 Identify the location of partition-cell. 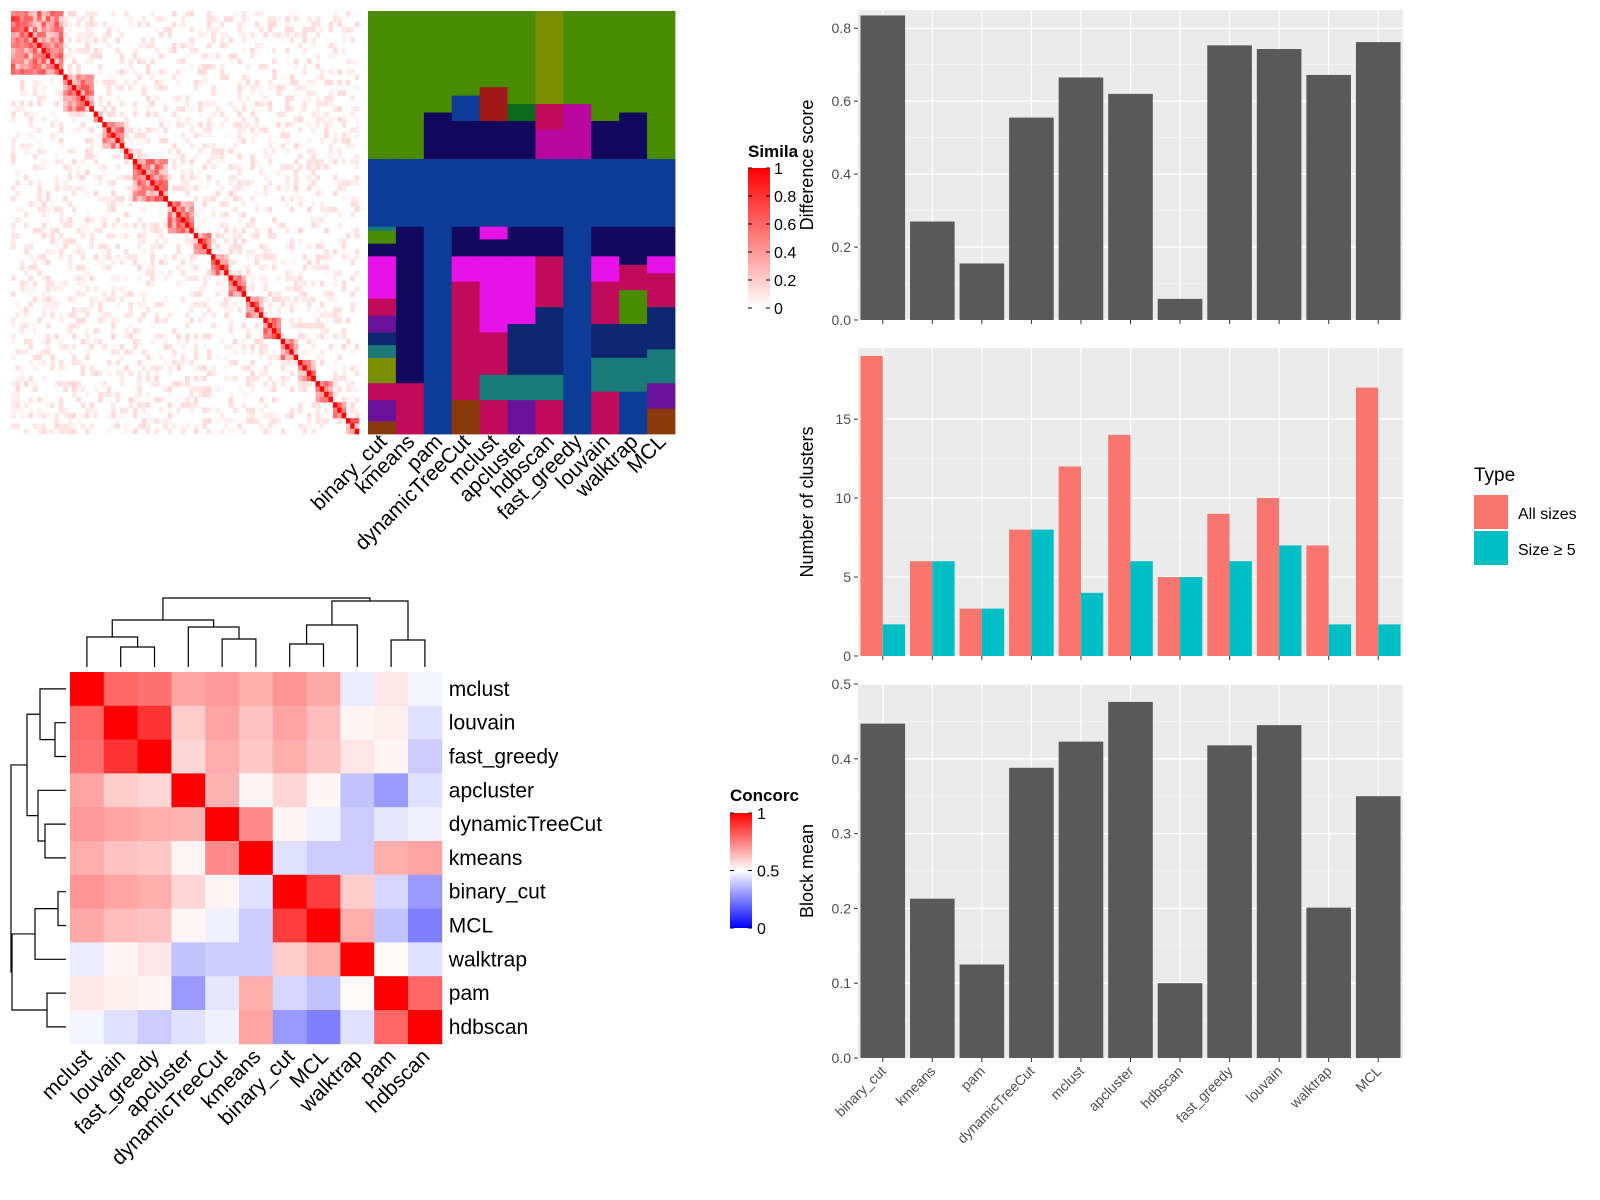
(521, 140).